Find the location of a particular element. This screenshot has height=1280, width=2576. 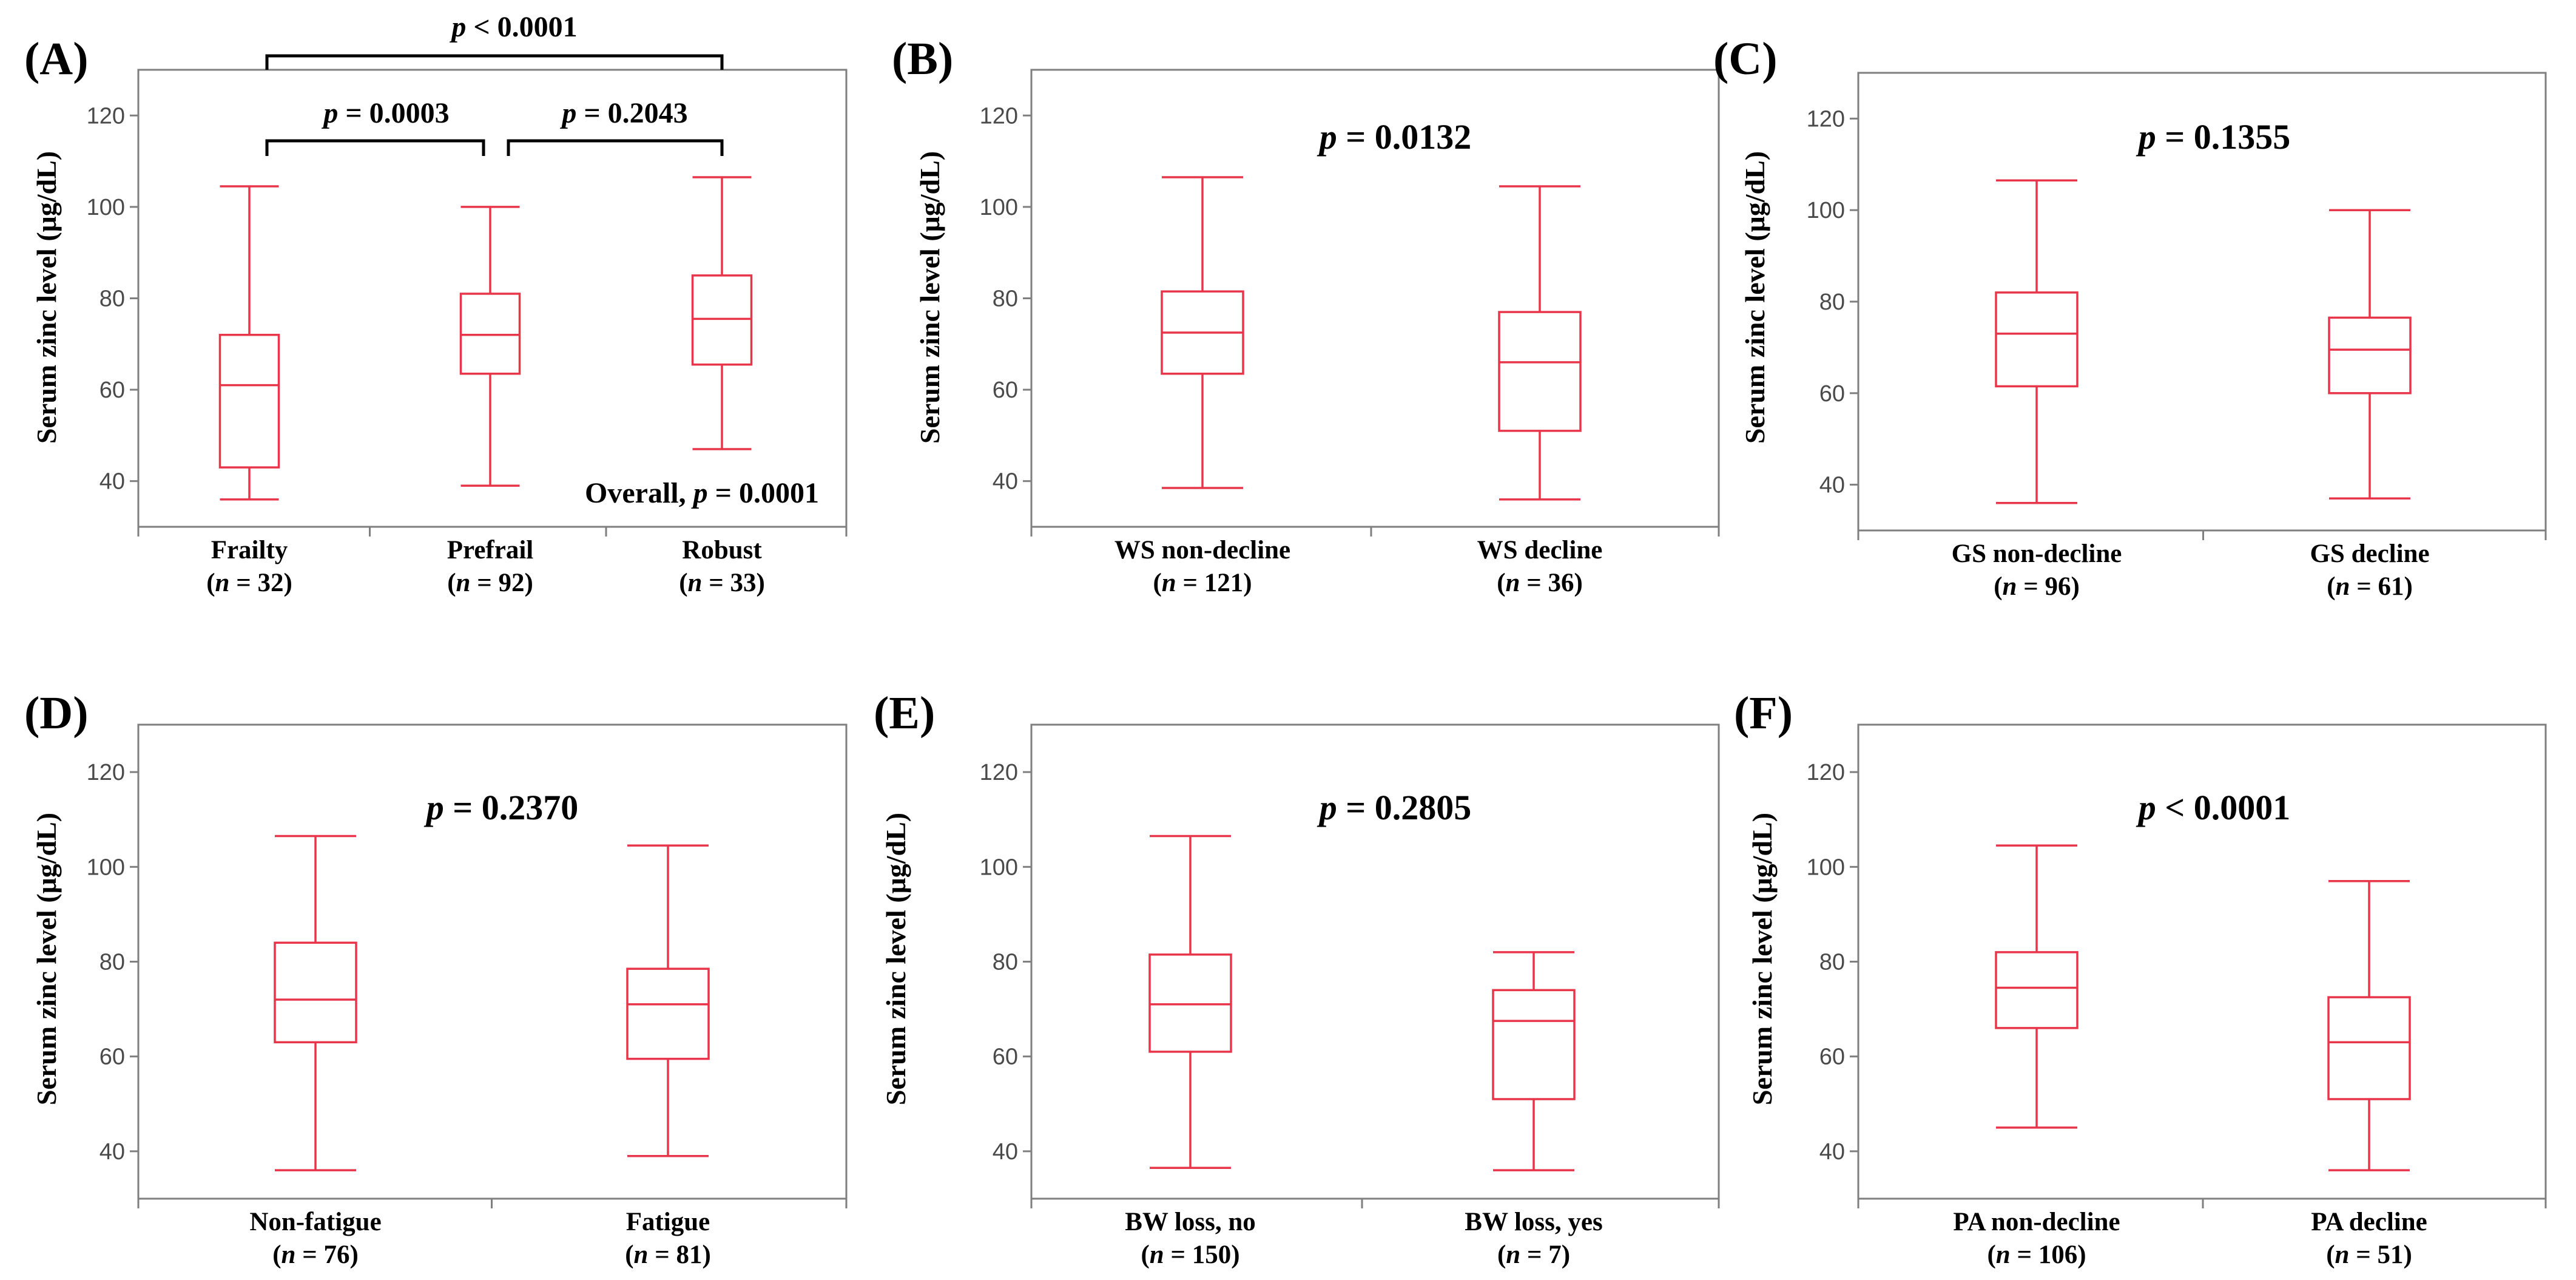

panel-f-category-n-0: (n = 106) is located at coordinates (2036, 1255).